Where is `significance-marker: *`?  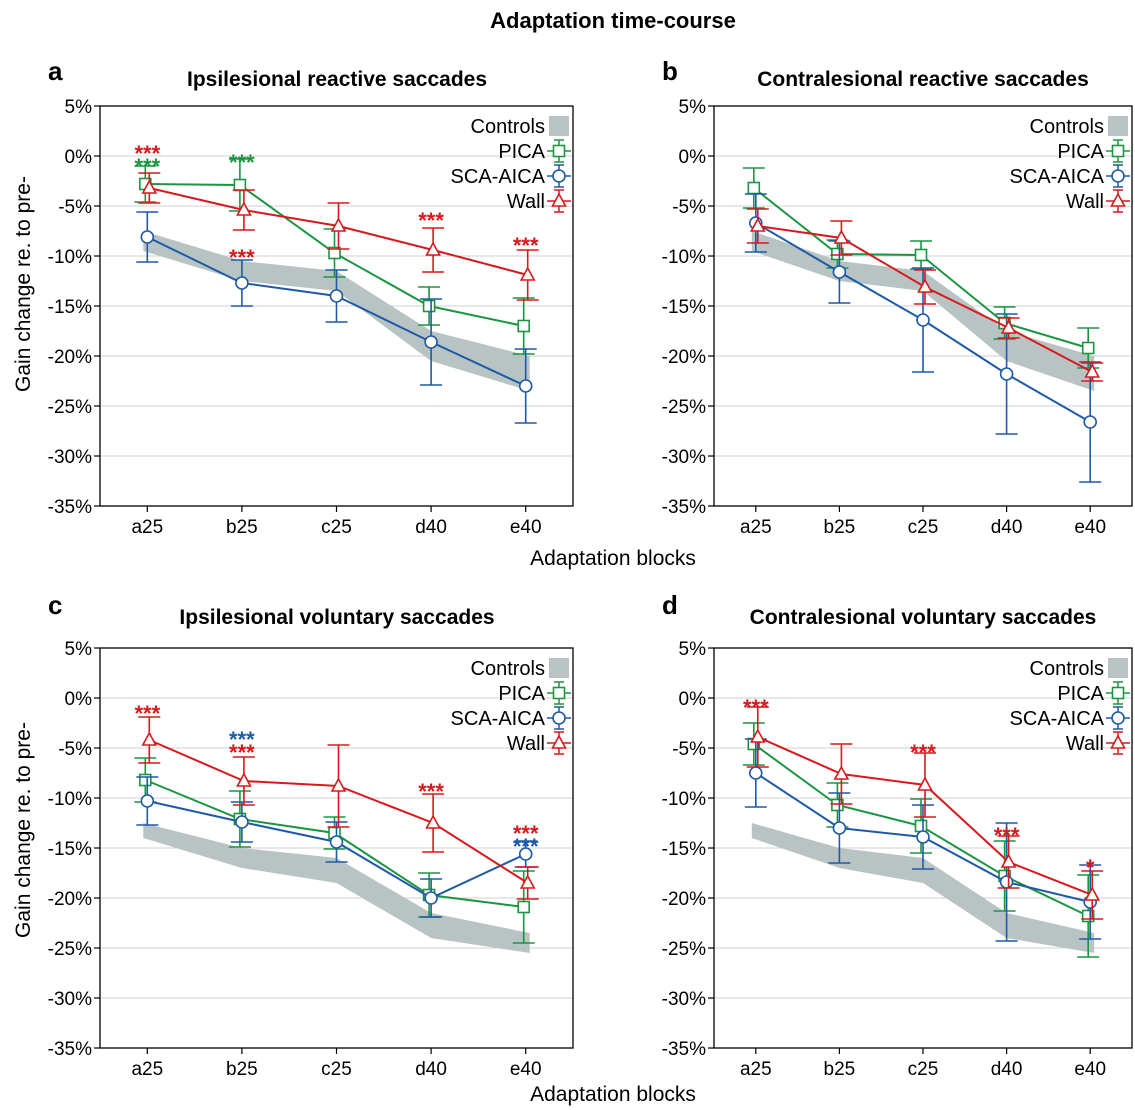 significance-marker: * is located at coordinates (1090, 867).